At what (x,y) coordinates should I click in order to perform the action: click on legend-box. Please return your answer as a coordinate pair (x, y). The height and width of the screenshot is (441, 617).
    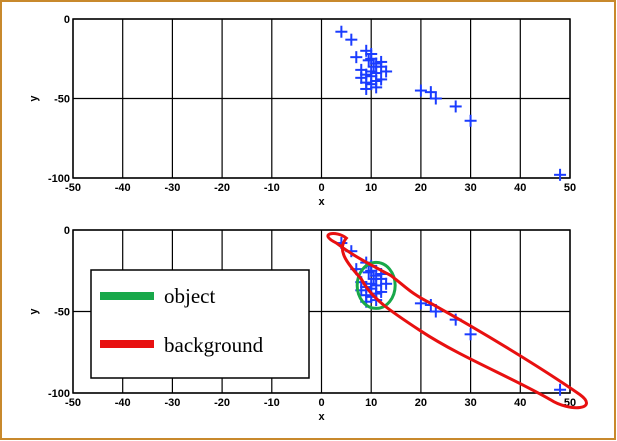
    Looking at the image, I should click on (200, 324).